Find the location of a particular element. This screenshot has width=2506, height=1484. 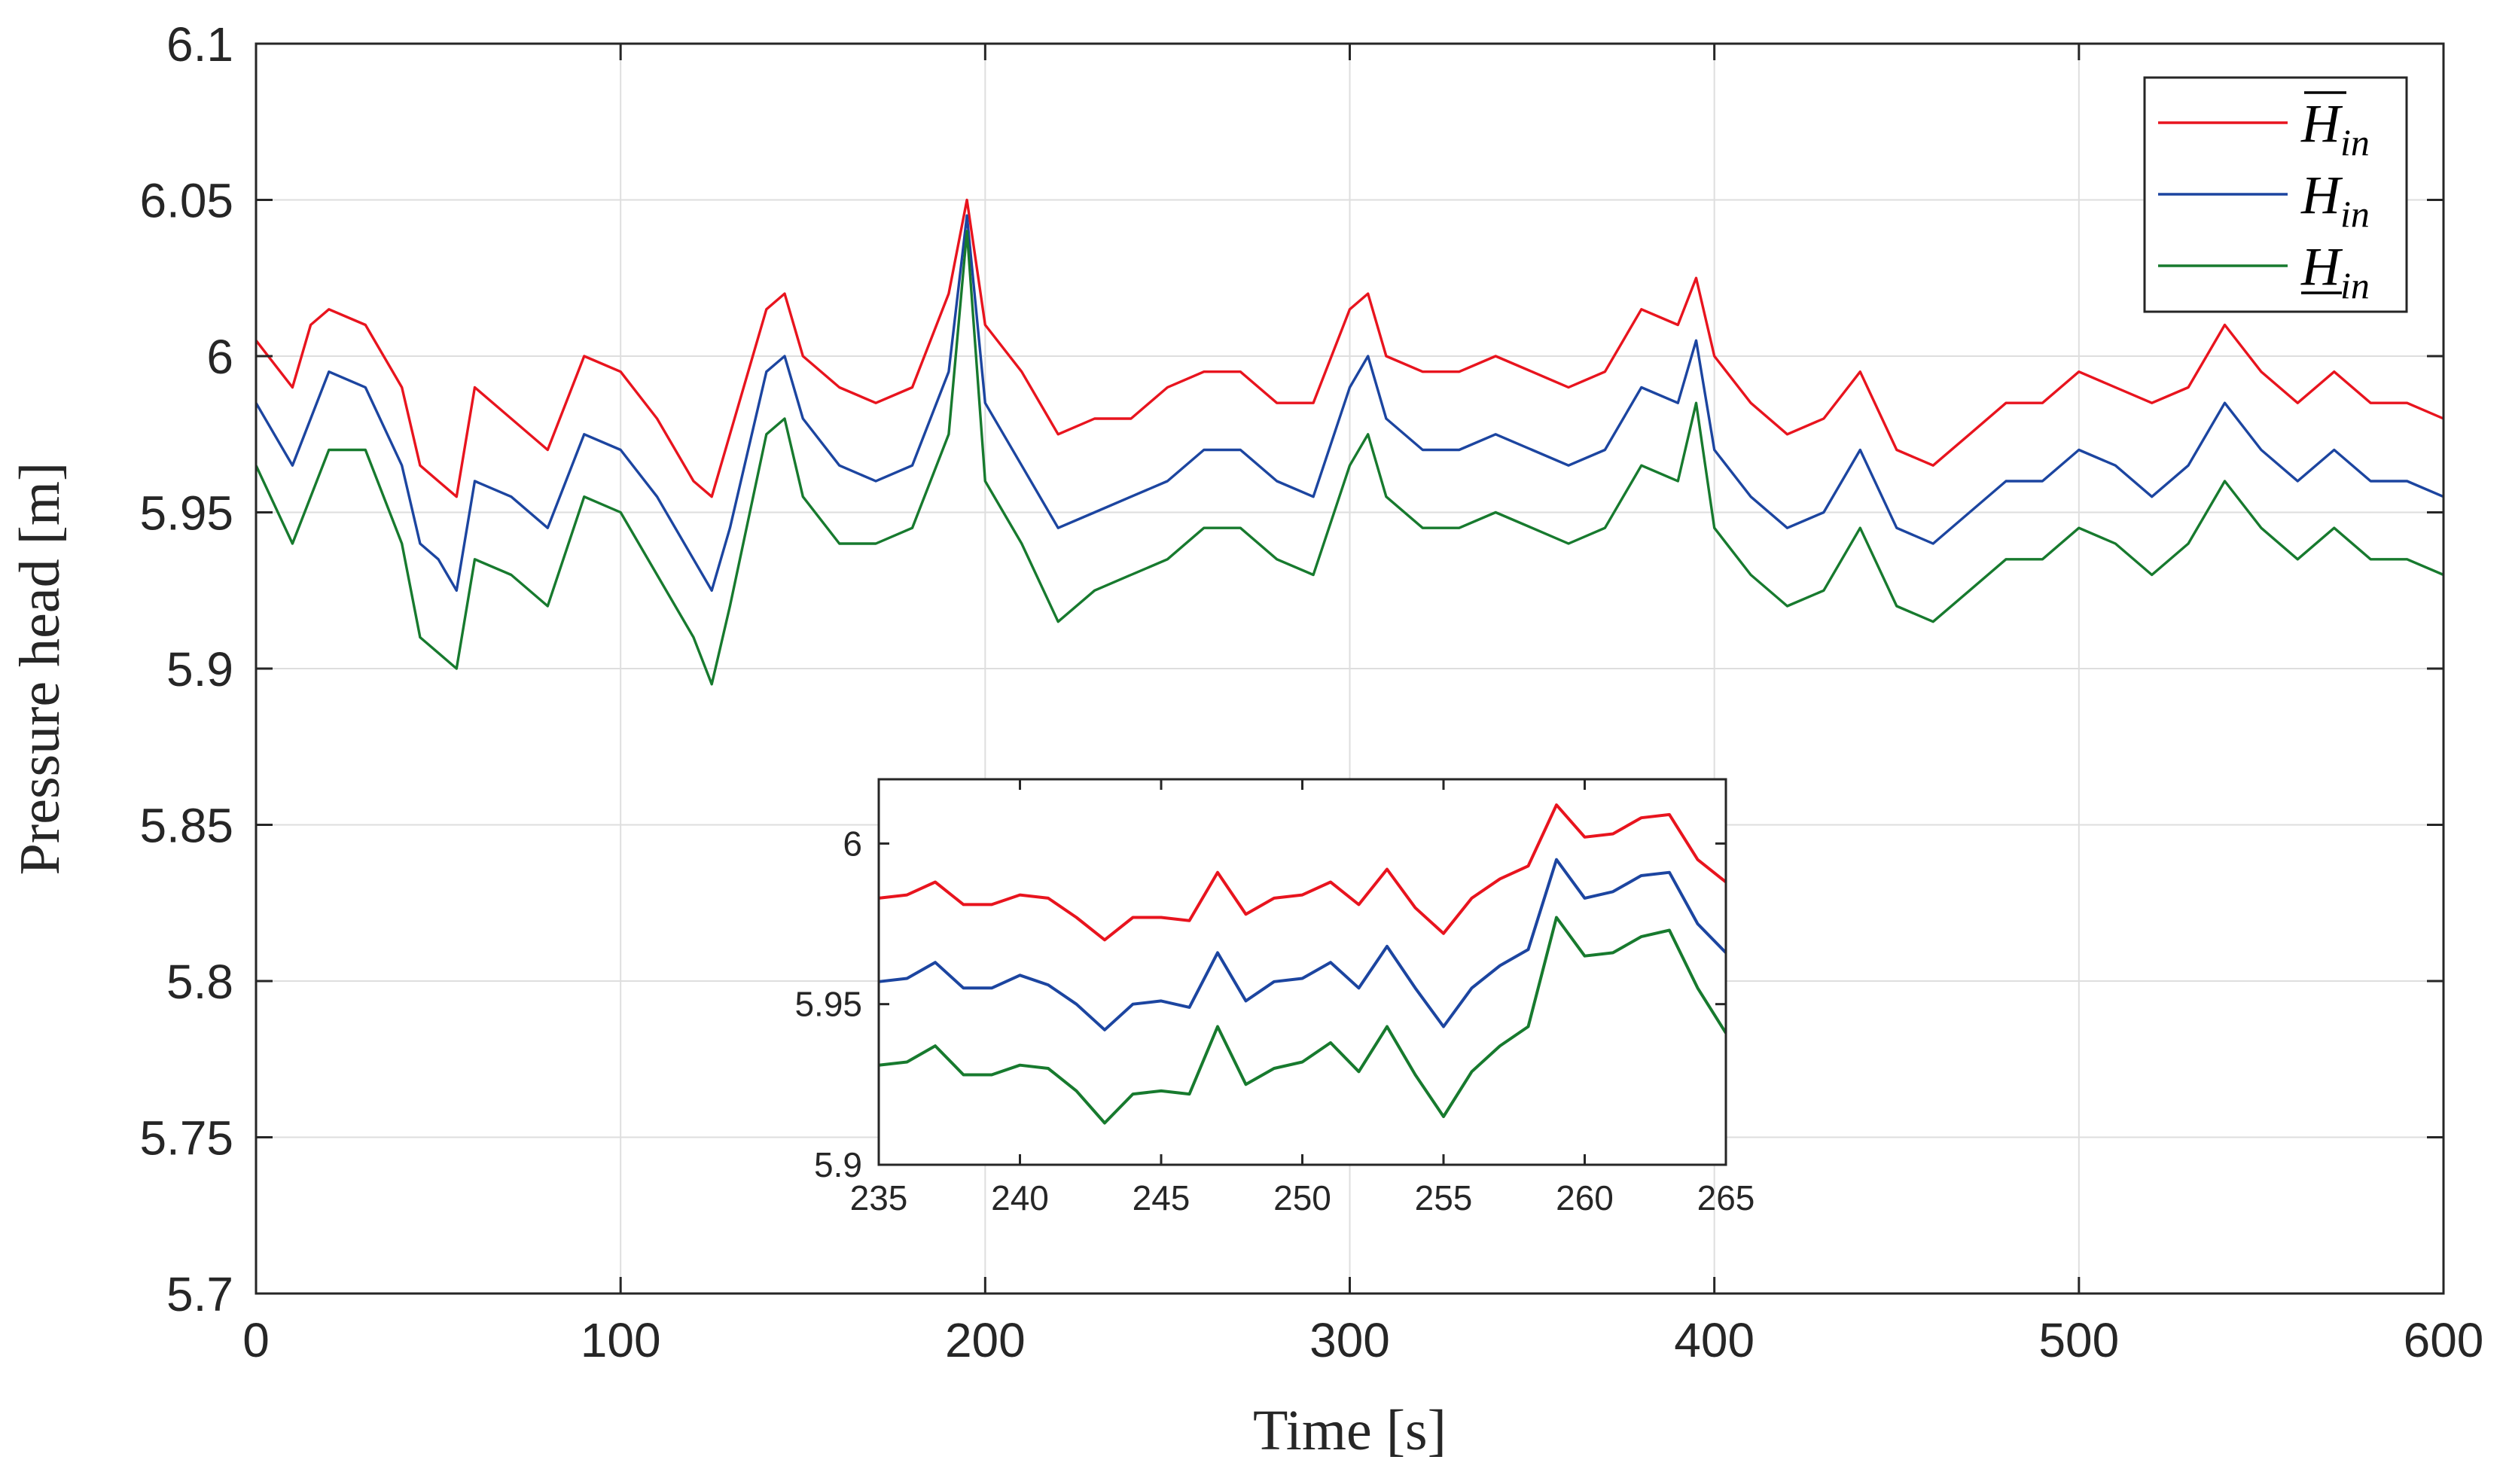

main-y-tick-label-6: 6 is located at coordinates (220, 357).